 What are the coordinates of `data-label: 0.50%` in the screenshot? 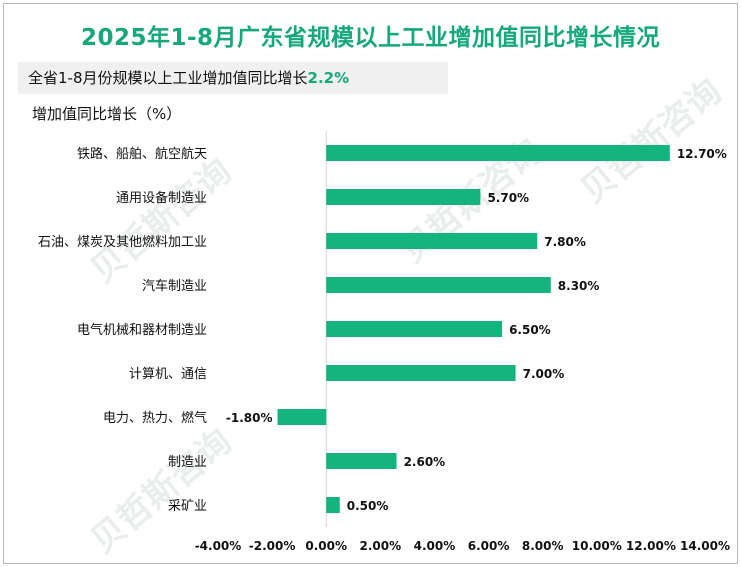 It's located at (368, 506).